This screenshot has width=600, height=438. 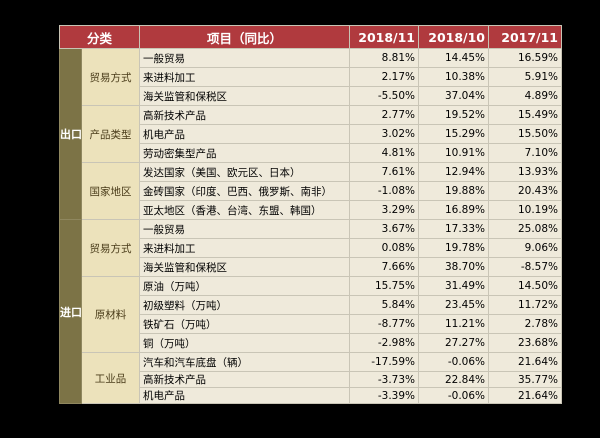 I want to click on value-2018-11: 0.08%, so click(x=384, y=248).